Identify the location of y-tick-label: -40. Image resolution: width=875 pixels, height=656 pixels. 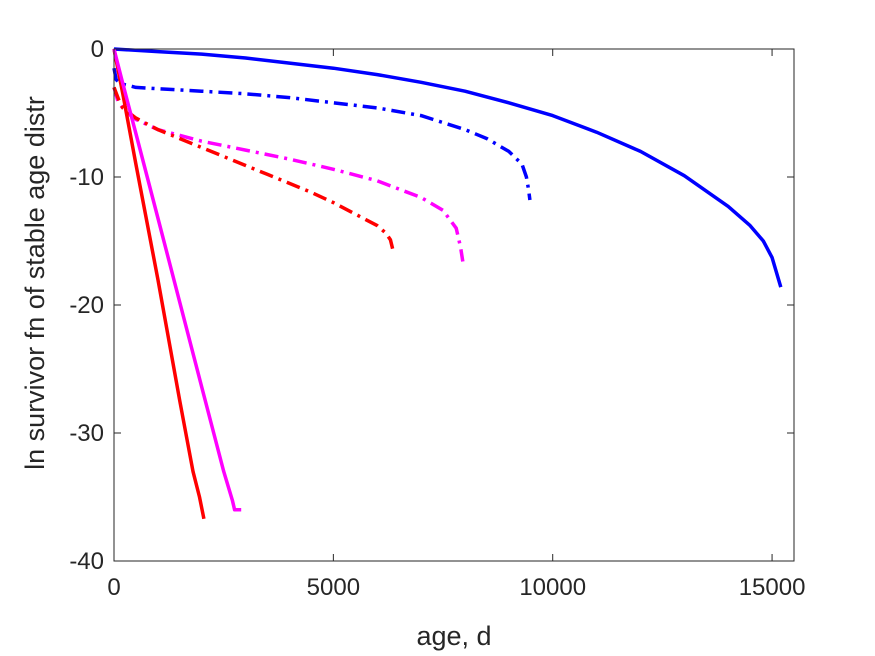
(86, 561).